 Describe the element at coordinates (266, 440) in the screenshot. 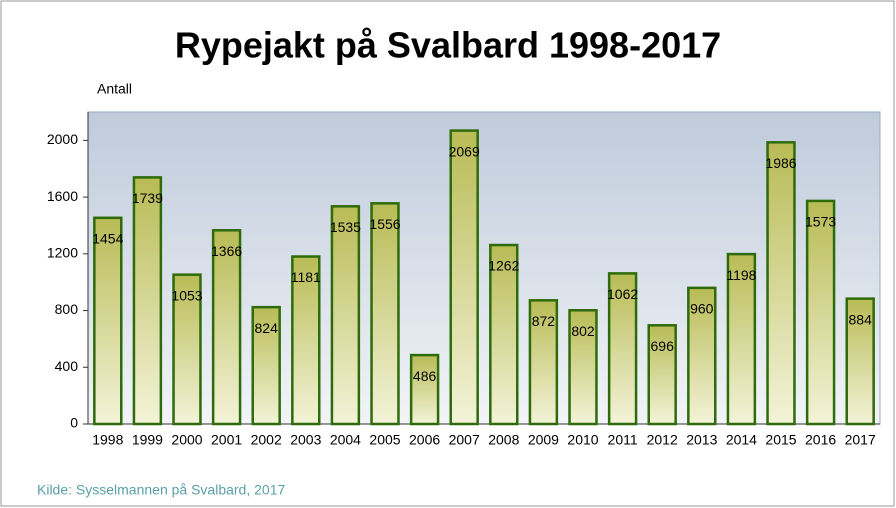

I see `x-tick-label: 2002` at that location.